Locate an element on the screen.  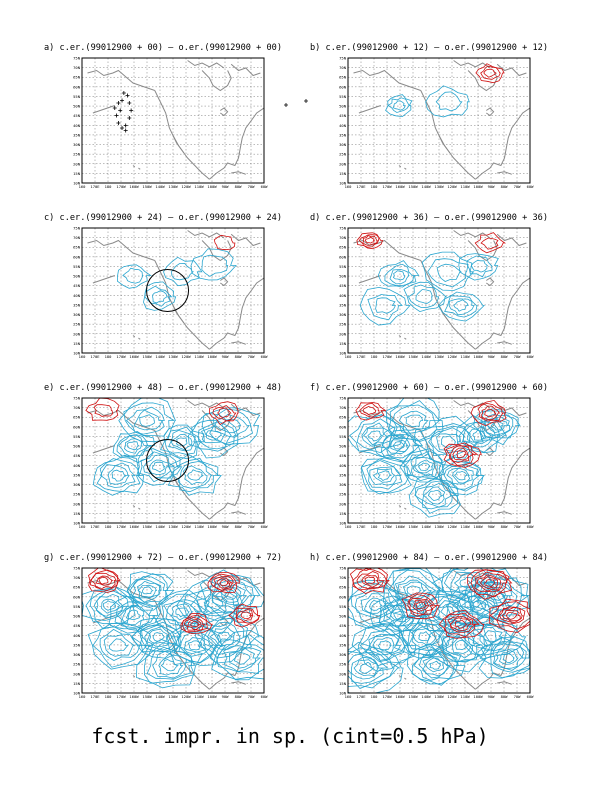
lon-tick-label: 160W is located at coordinates (400, 356).